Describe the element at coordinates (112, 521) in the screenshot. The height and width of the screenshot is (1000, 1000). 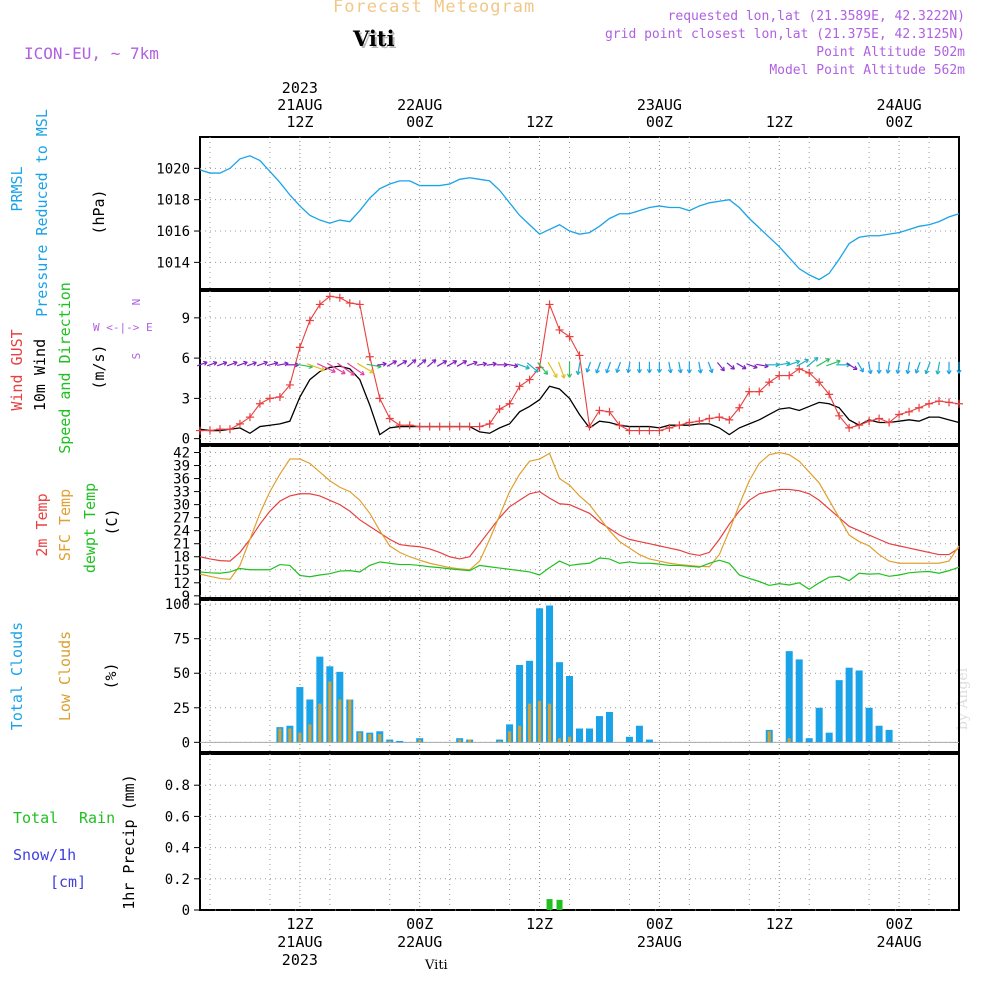
I see `temp-unit: (C)` at that location.